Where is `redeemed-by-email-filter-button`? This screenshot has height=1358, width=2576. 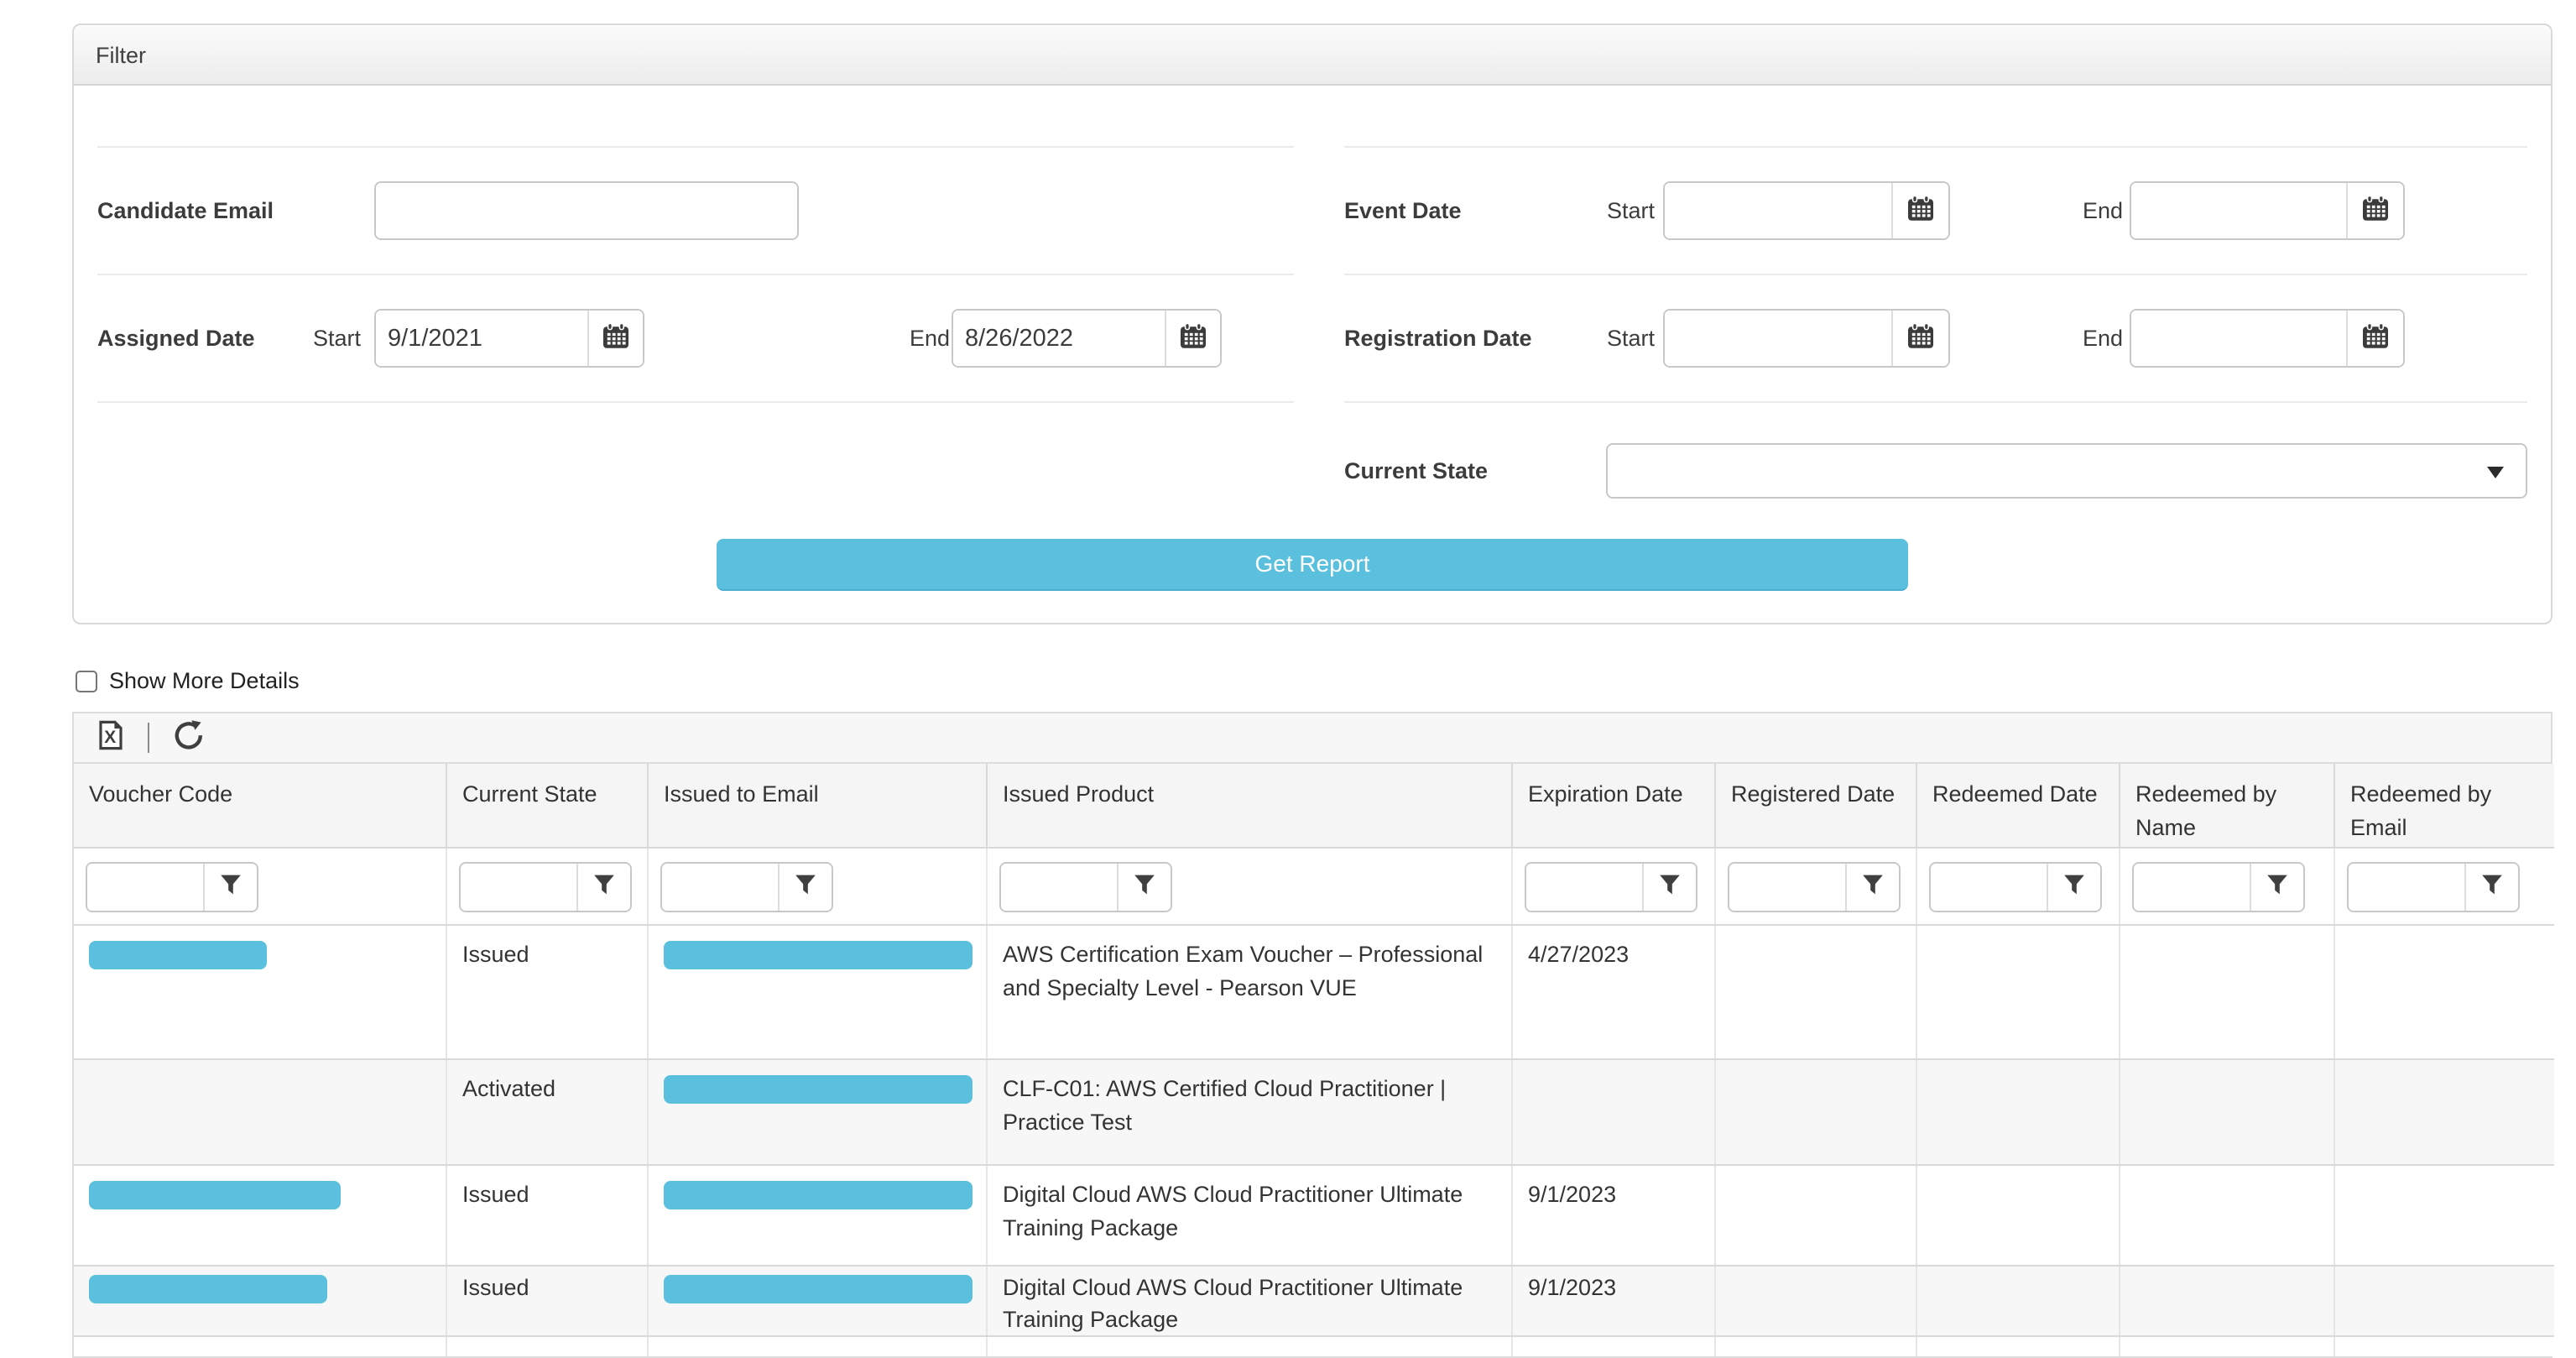 redeemed-by-email-filter-button is located at coordinates (2491, 887).